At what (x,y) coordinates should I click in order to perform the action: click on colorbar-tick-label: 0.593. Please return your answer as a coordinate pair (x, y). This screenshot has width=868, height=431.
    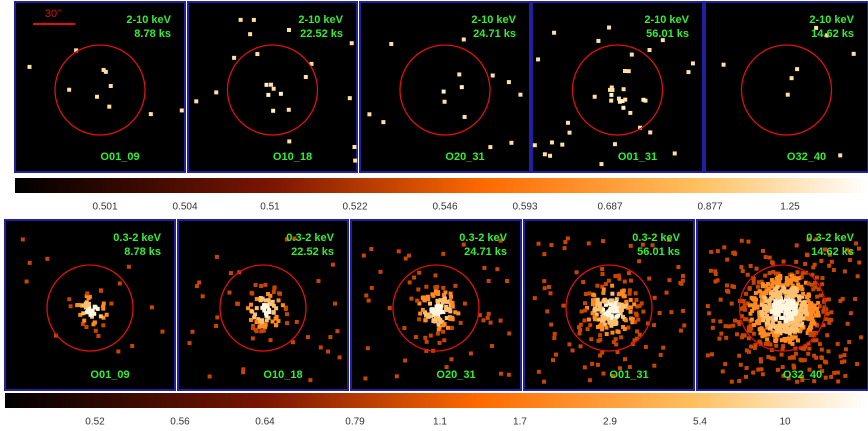
    Looking at the image, I should click on (524, 207).